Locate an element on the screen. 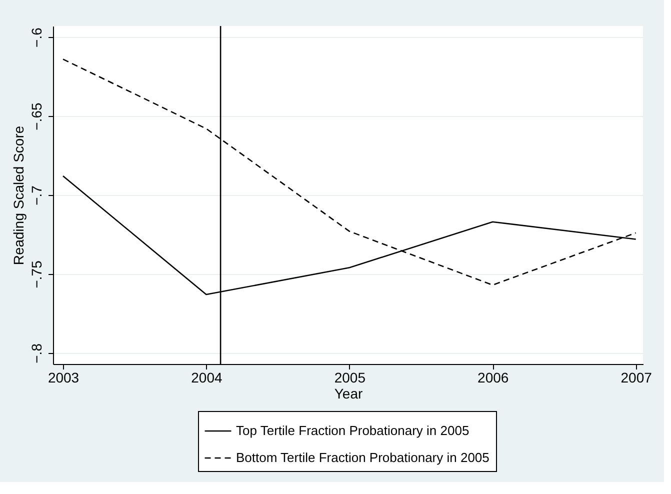 This screenshot has width=671, height=494. y-tick-label: −.8 is located at coordinates (36, 353).